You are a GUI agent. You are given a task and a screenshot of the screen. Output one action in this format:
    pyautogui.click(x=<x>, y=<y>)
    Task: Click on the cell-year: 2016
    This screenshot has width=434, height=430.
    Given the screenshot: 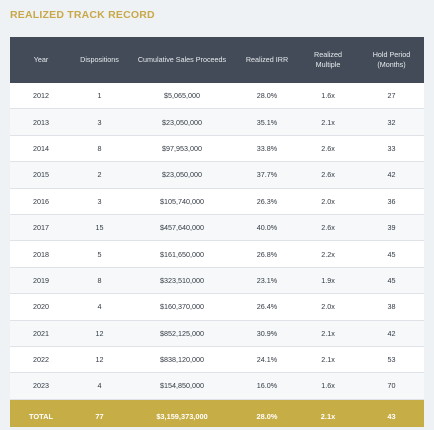 What is the action you would take?
    pyautogui.click(x=41, y=201)
    